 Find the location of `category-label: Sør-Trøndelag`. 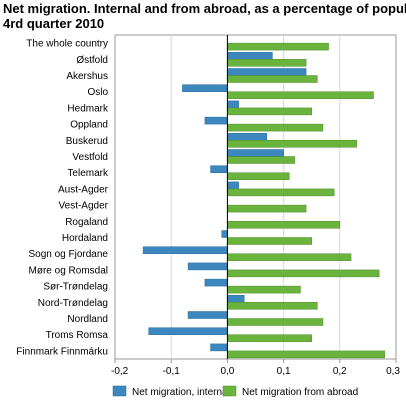

category-label: Sør-Trøndelag is located at coordinates (75, 287).